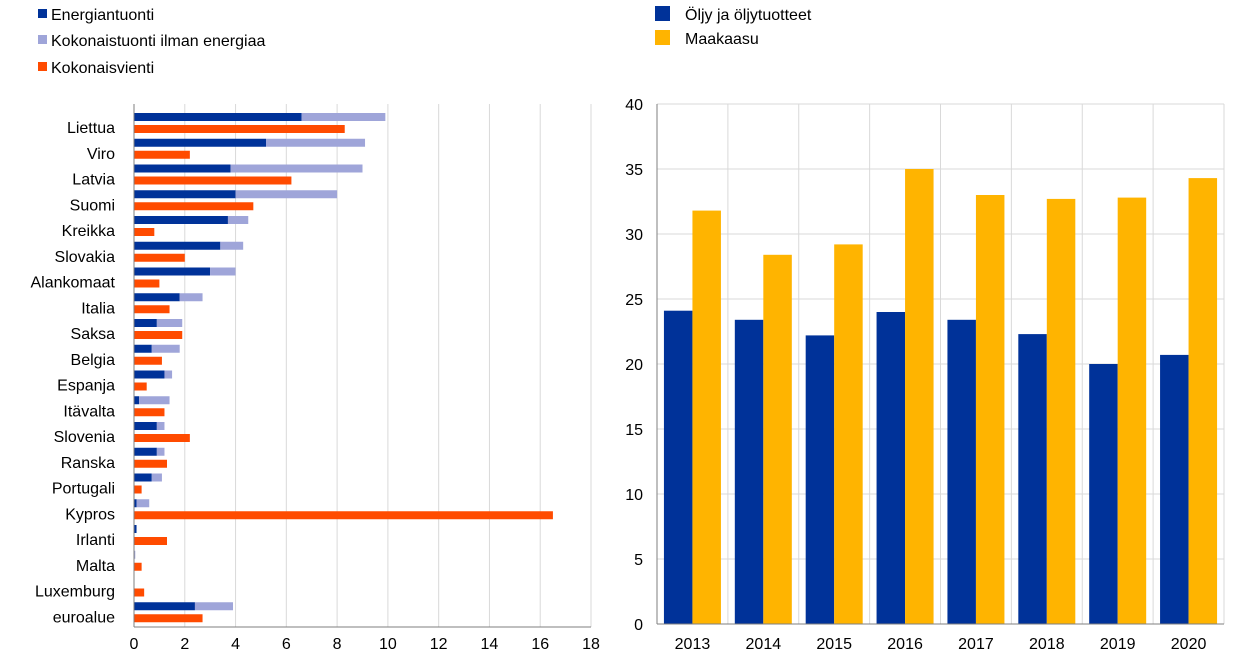  Describe the element at coordinates (634, 495) in the screenshot. I see `right-y-tick-label: 10` at that location.